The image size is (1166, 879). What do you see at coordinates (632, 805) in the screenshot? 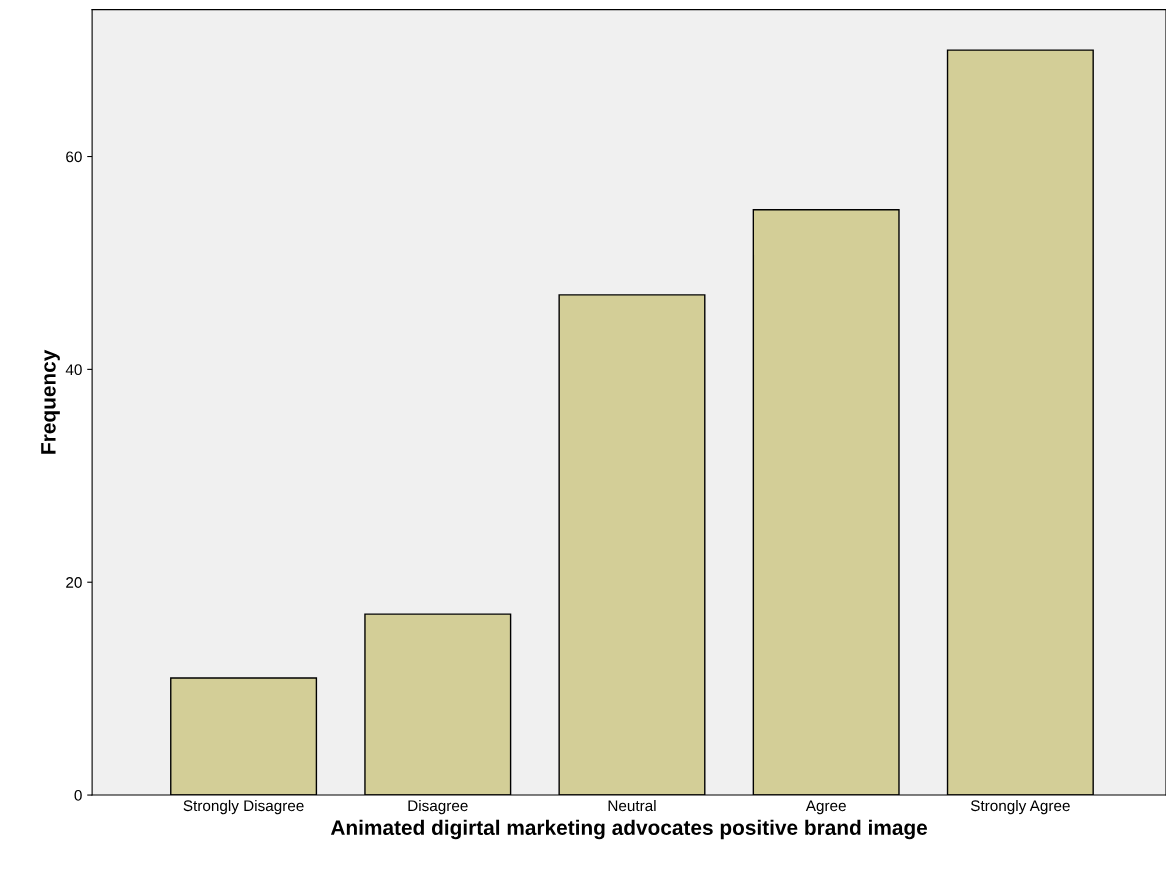
I see `x-tick-label: Neutral` at bounding box center [632, 805].